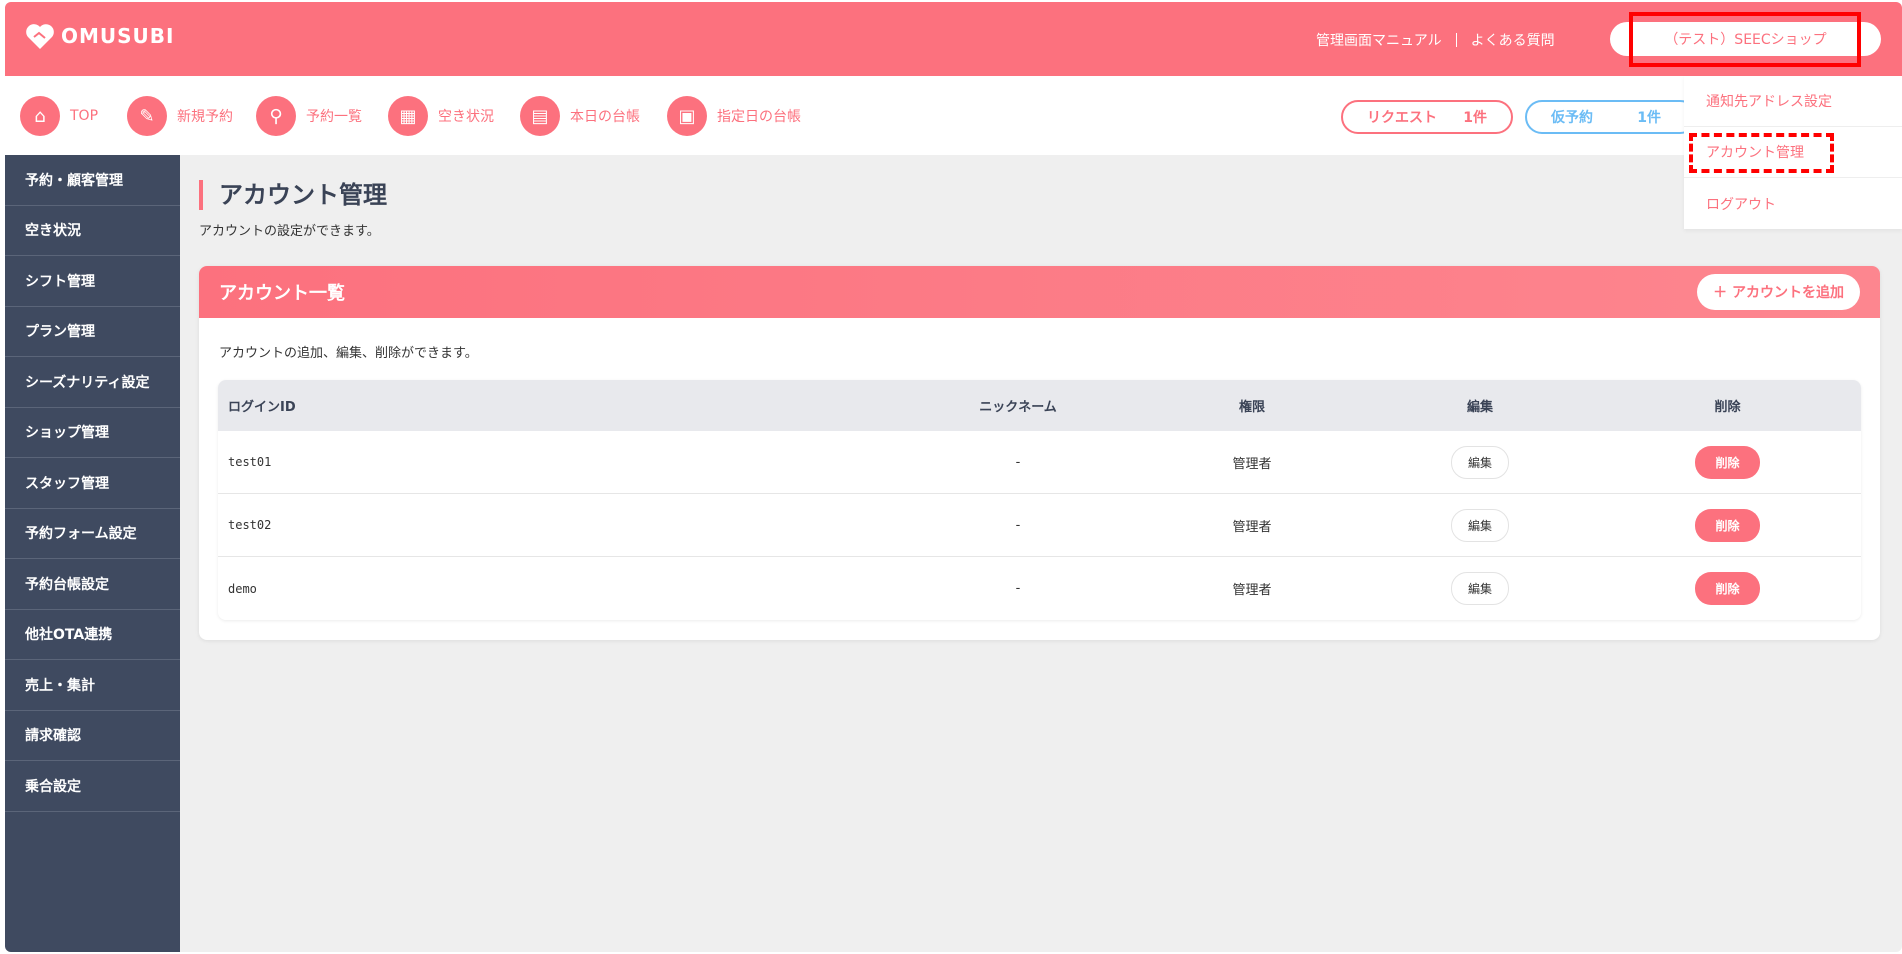  Describe the element at coordinates (92, 433) in the screenshot. I see `sidebar-item: ショップ管理` at that location.